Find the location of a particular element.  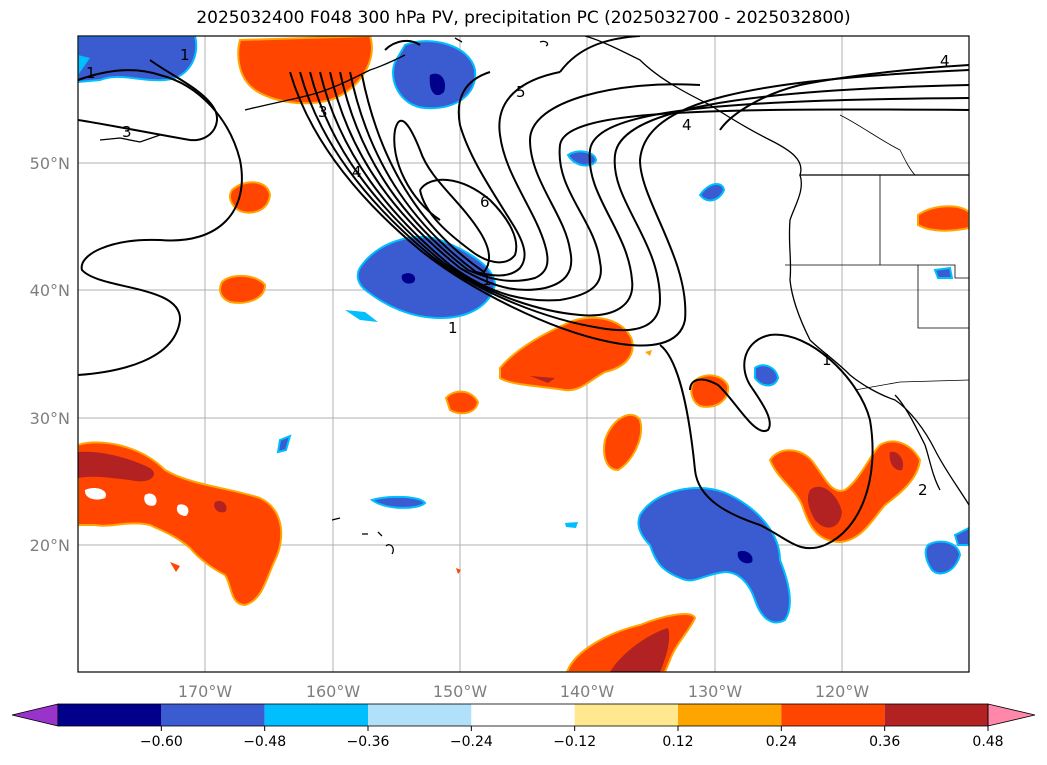

colorbar-tick-label: −0.12 is located at coordinates (574, 742).